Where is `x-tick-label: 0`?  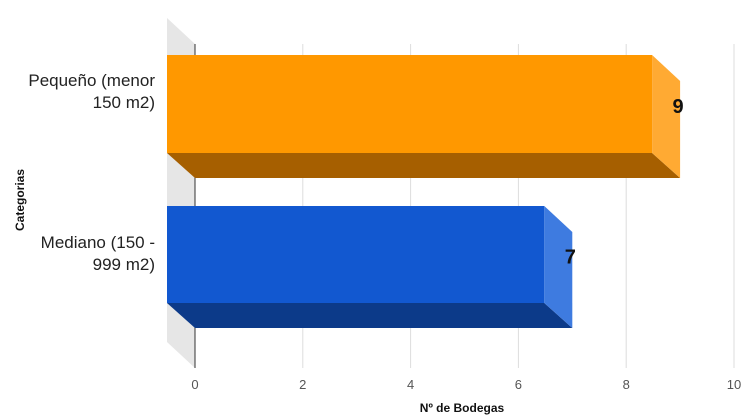 x-tick-label: 0 is located at coordinates (194, 384).